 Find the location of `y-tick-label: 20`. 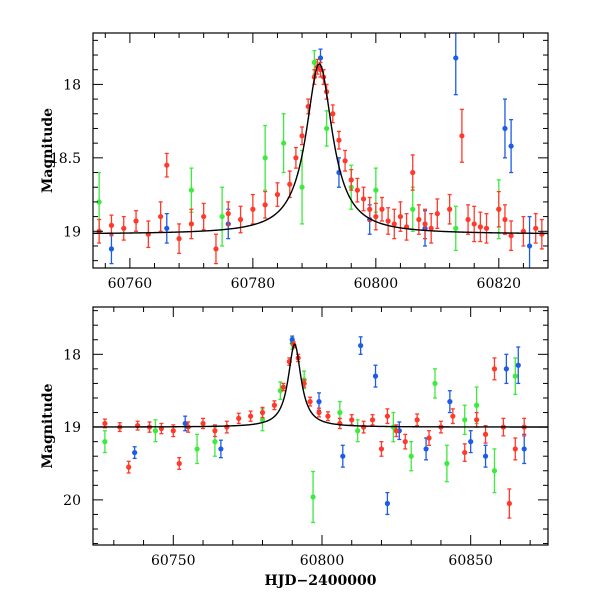

y-tick-label: 20 is located at coordinates (72, 501).